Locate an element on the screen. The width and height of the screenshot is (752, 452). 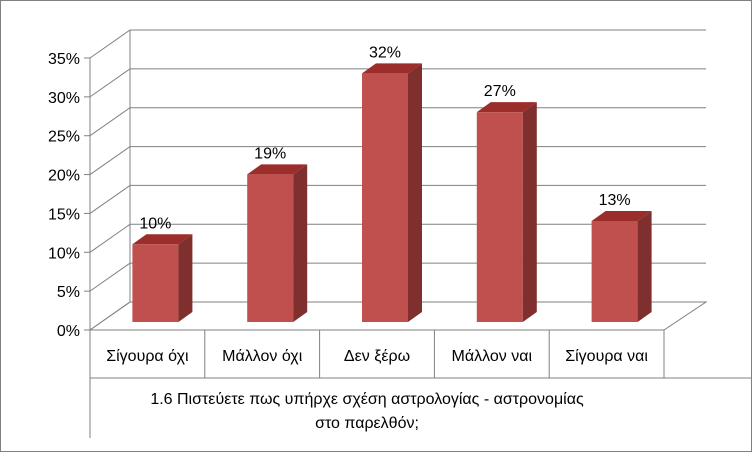
data-label: 10% is located at coordinates (155, 223).